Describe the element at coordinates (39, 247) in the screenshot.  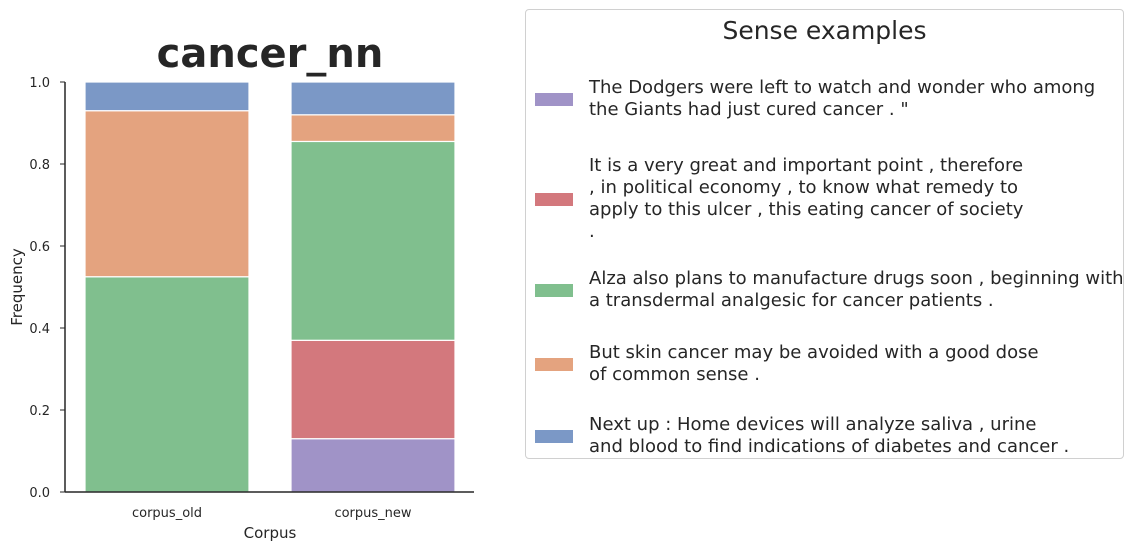
I see `y-tick-label: 0.6` at that location.